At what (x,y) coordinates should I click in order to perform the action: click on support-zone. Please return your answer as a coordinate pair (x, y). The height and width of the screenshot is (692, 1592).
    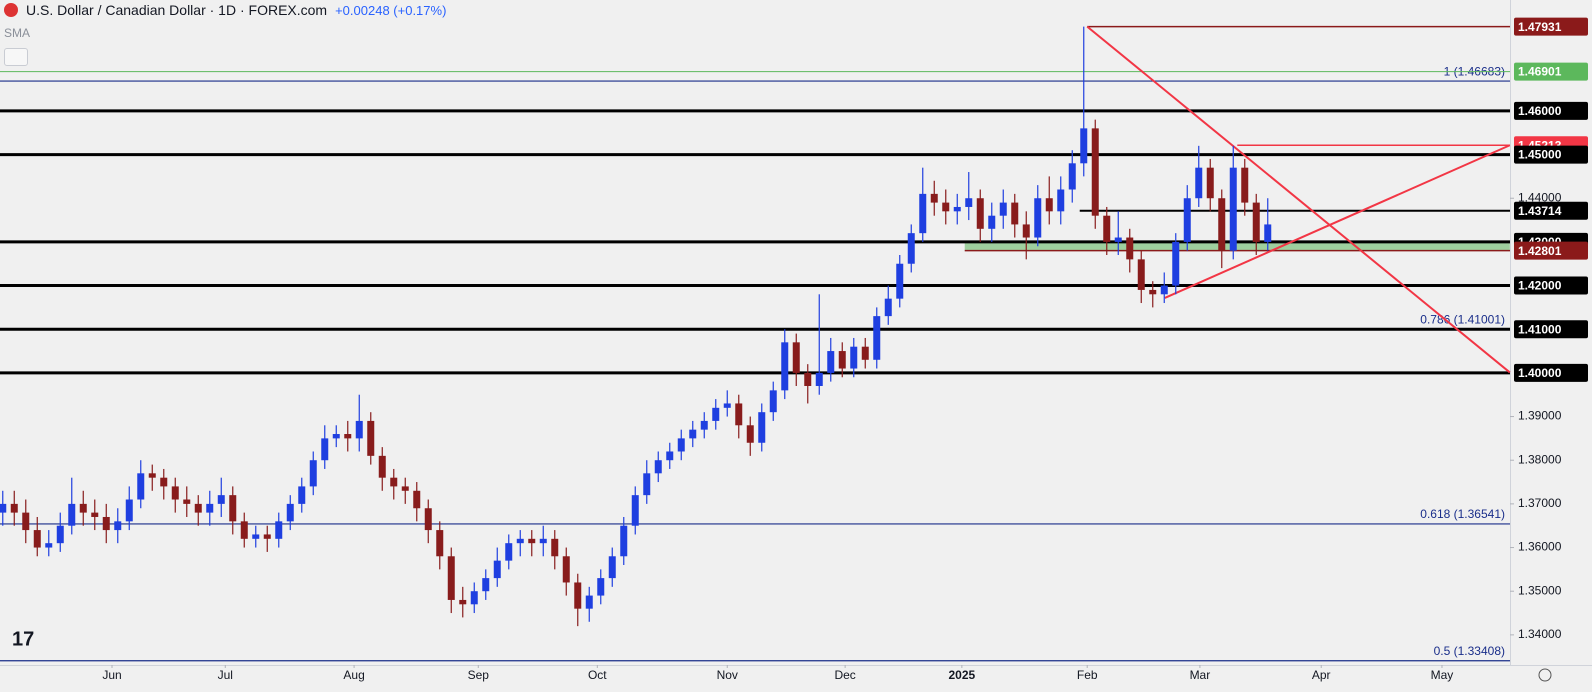
    Looking at the image, I should click on (1237, 247).